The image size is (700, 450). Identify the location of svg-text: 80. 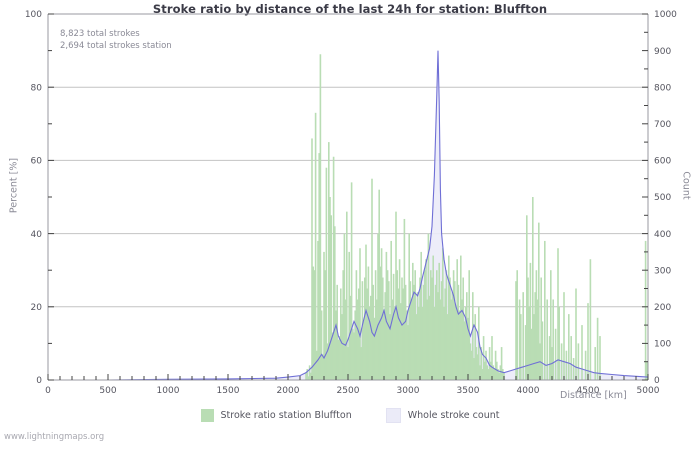
(37, 88).